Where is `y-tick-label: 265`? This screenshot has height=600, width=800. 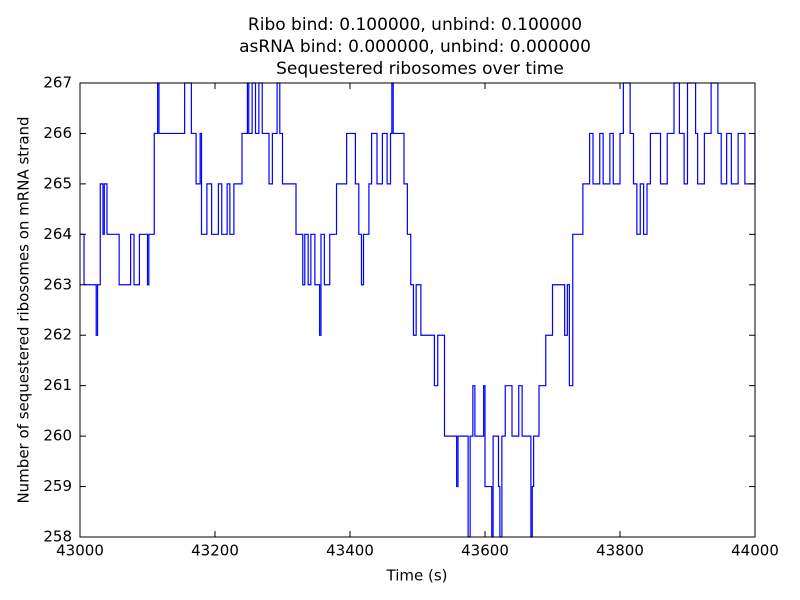 y-tick-label: 265 is located at coordinates (57, 183).